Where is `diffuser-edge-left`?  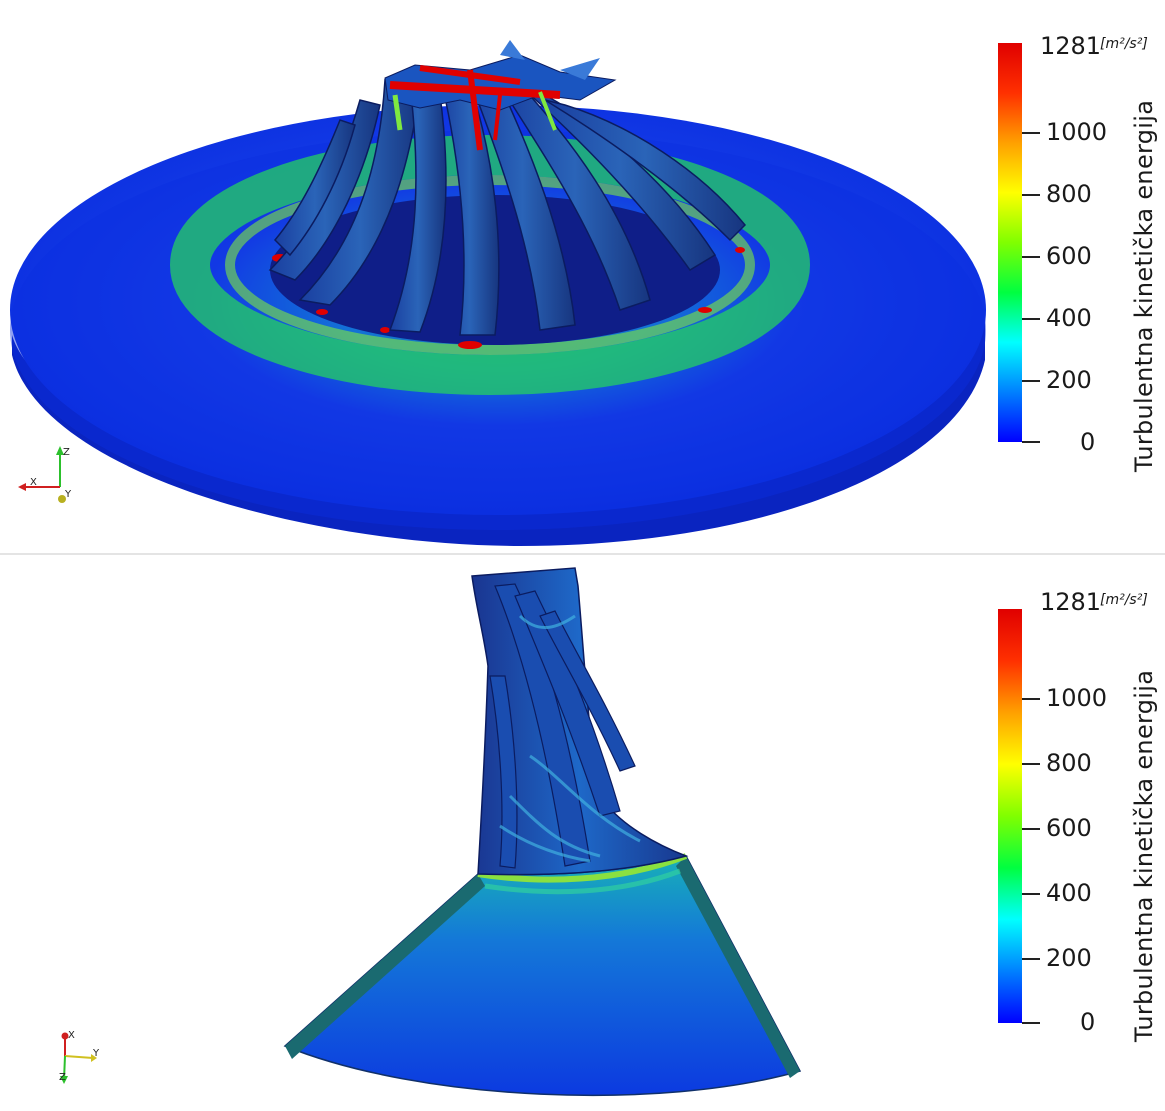 diffuser-edge-left is located at coordinates (385, 966).